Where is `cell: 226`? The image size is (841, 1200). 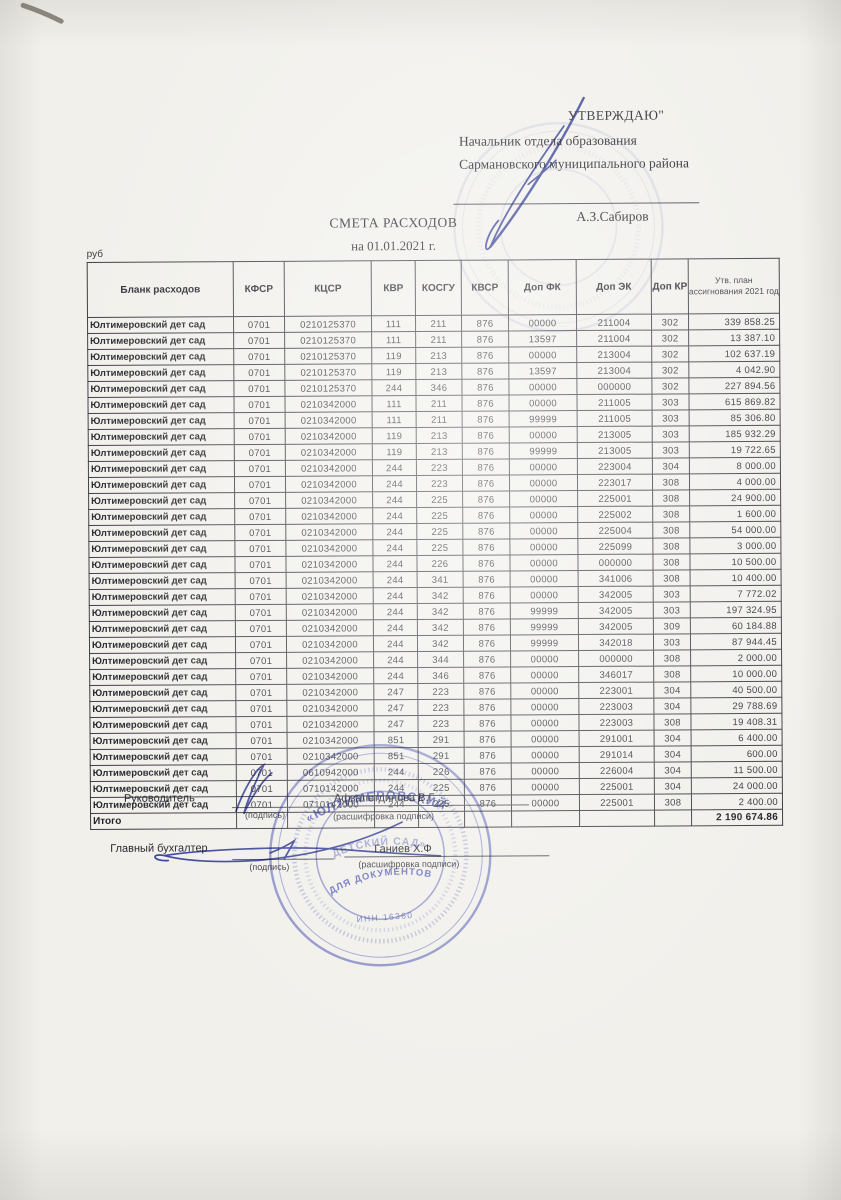
cell: 226 is located at coordinates (441, 771).